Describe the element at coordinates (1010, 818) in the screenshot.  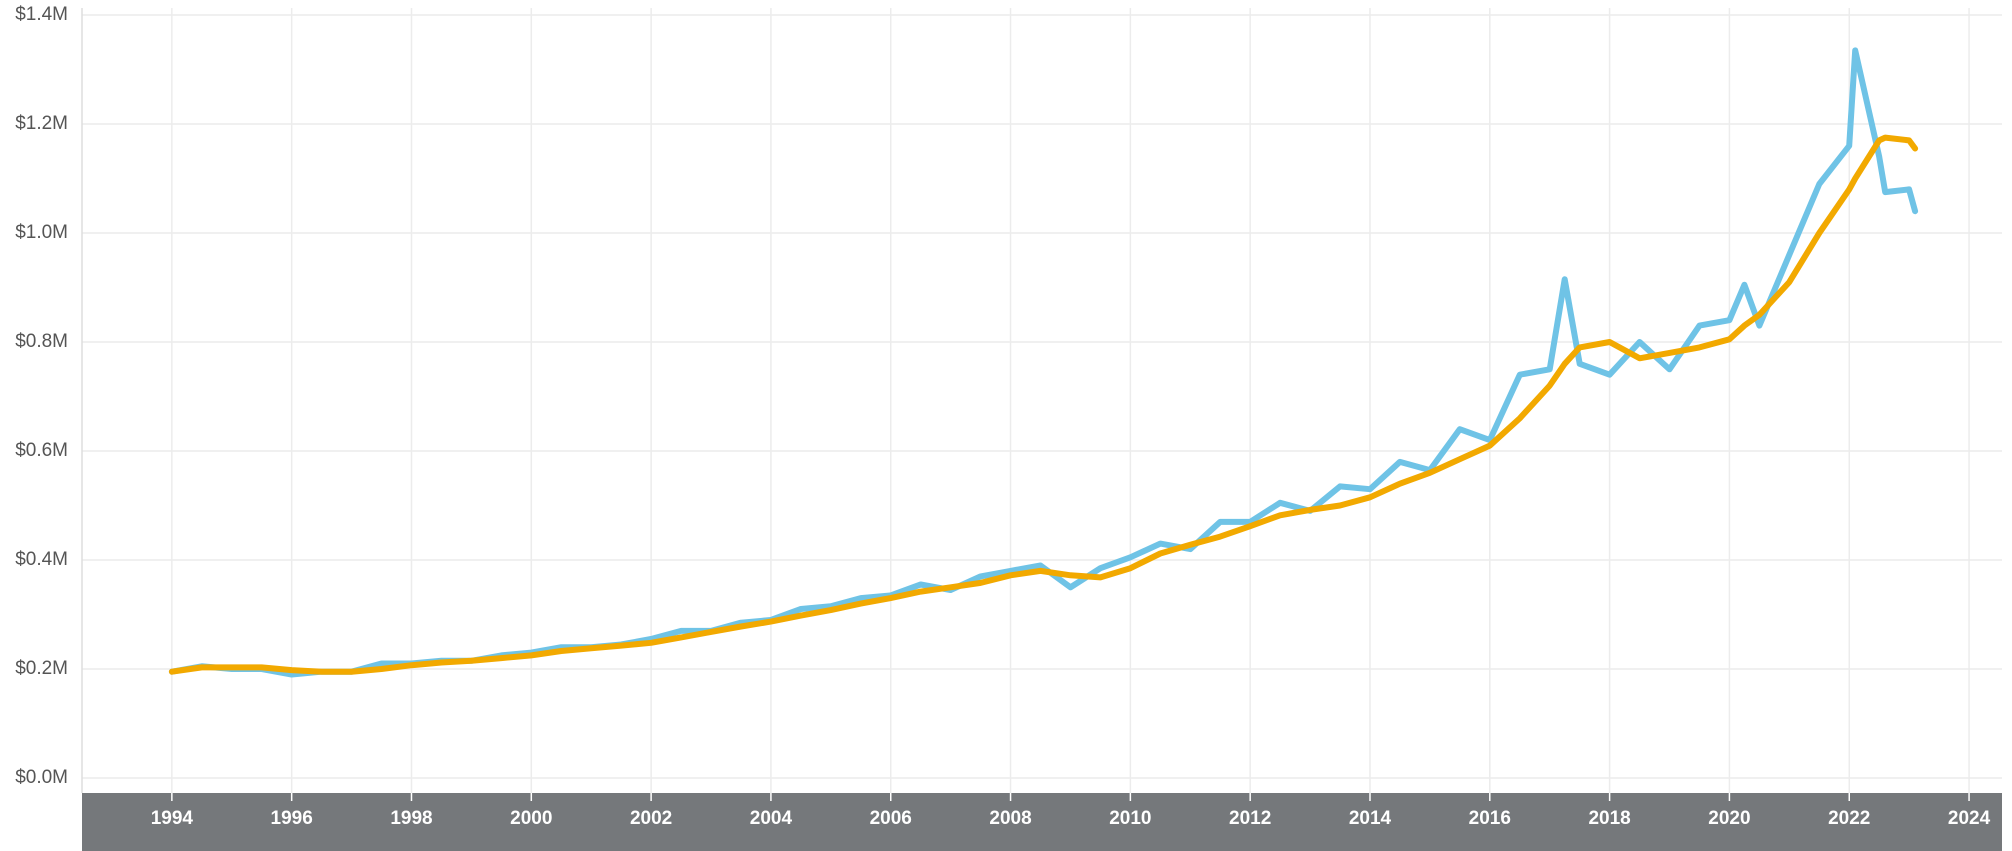
I see `x-tick-label: 2008` at that location.